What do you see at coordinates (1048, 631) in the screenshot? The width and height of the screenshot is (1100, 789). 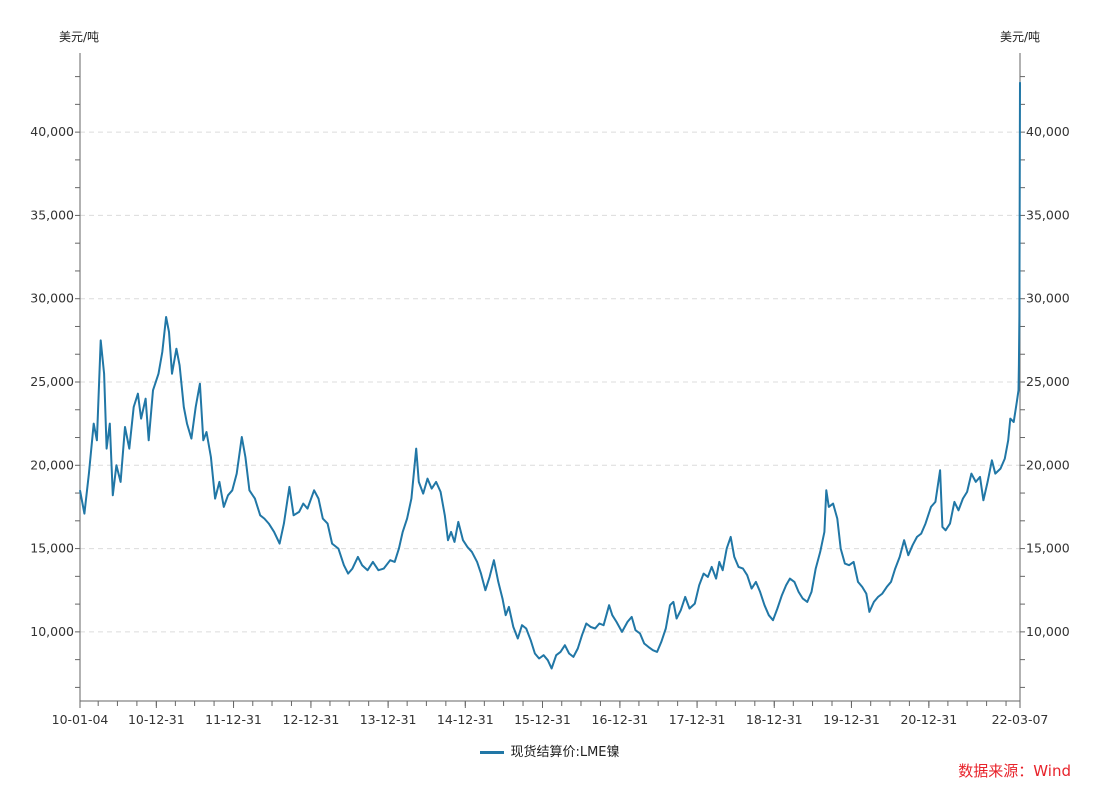 I see `right-y-tick-label: 10,000` at bounding box center [1048, 631].